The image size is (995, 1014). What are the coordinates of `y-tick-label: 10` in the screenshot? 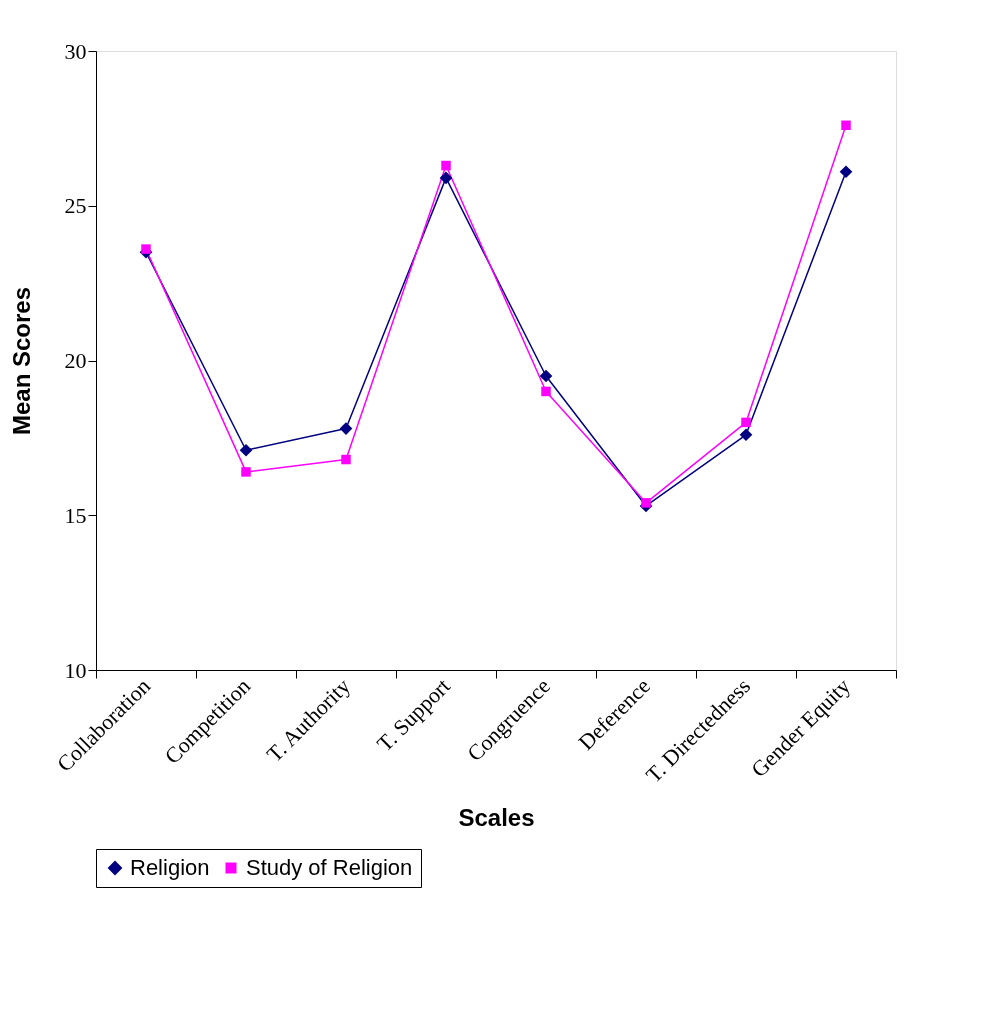 It's located at (75, 670).